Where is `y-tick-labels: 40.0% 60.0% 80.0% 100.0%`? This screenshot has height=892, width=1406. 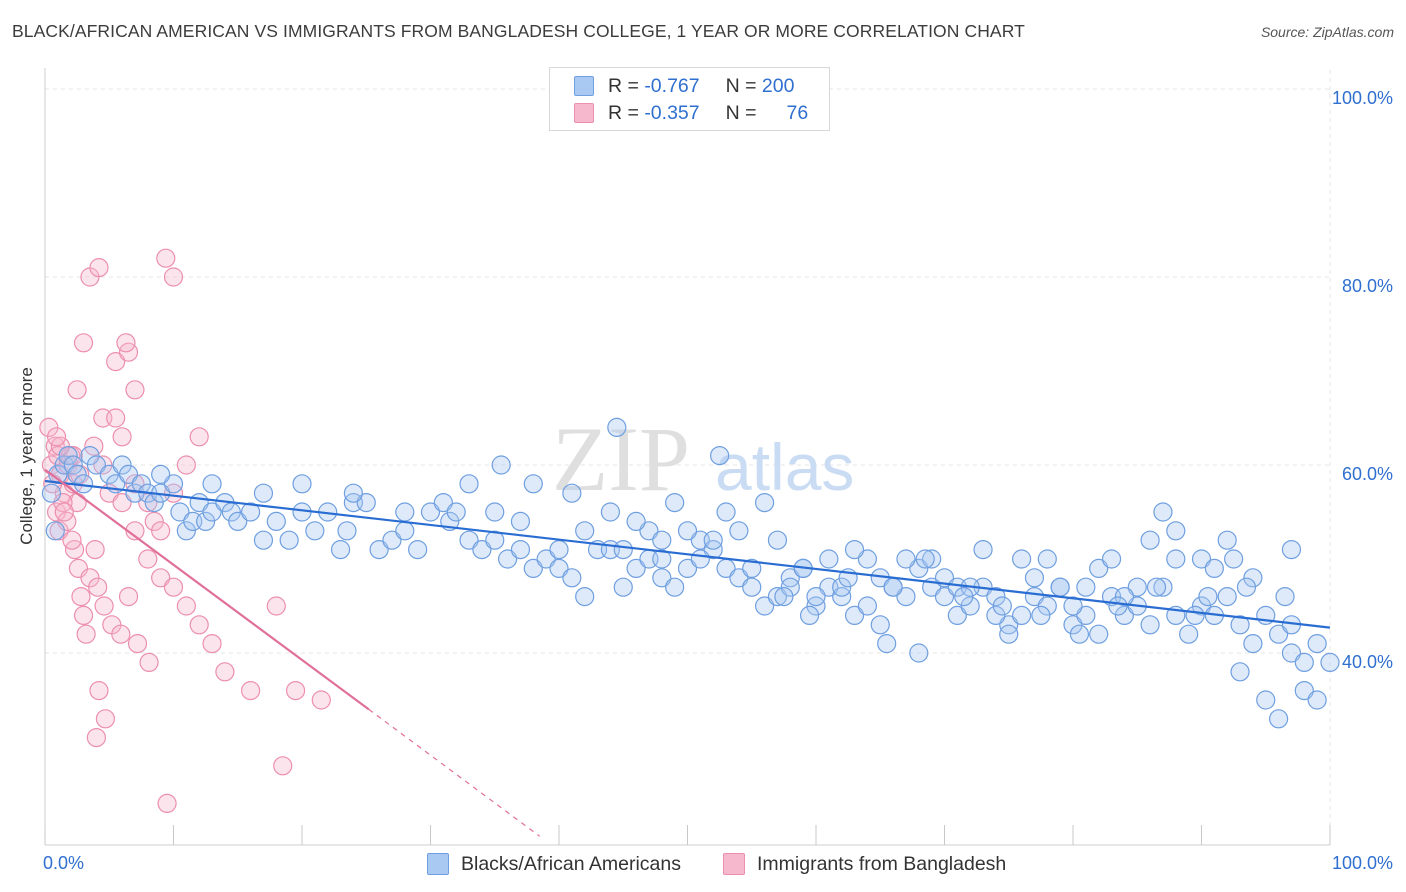
y-tick-labels: 40.0% 60.0% 80.0% 100.0% is located at coordinates (1362, 380).